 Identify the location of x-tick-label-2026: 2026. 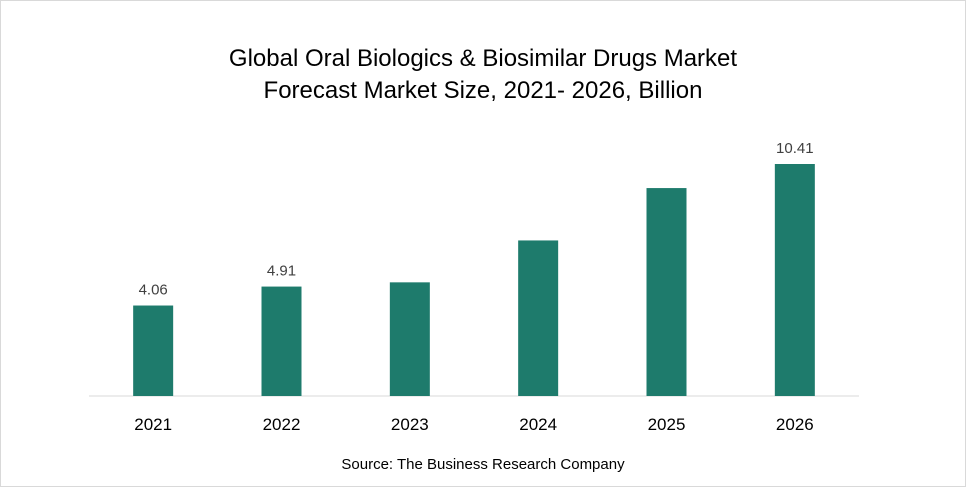
(795, 424).